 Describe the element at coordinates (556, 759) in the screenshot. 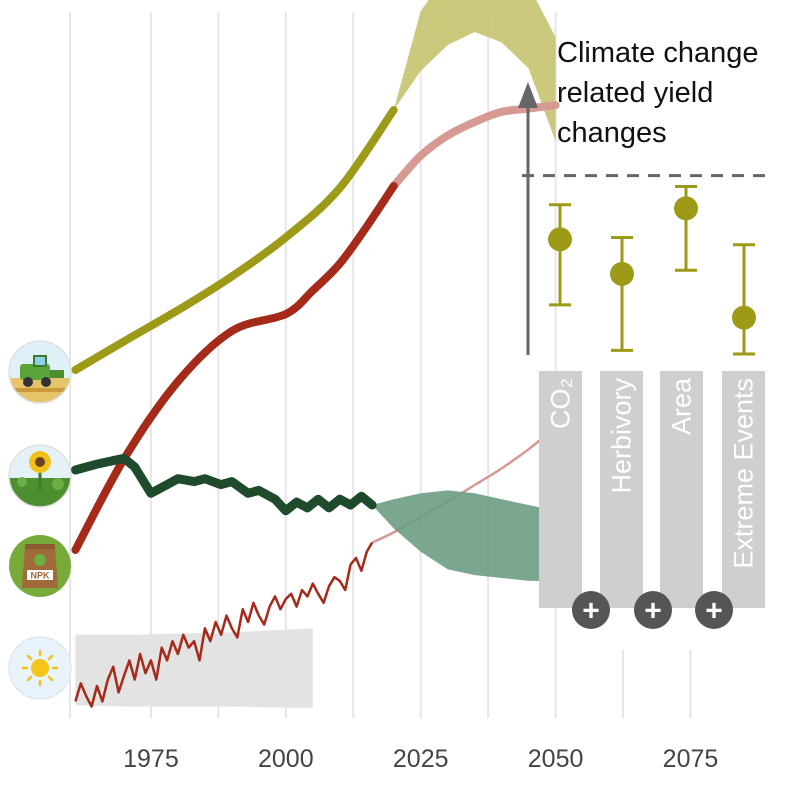

I see `x-tick-label: 2050` at that location.